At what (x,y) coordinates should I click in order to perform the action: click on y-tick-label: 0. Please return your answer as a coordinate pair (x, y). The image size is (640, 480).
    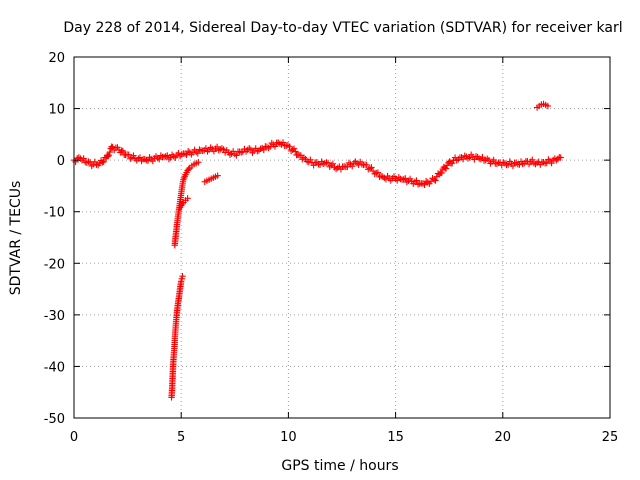
    Looking at the image, I should click on (61, 161).